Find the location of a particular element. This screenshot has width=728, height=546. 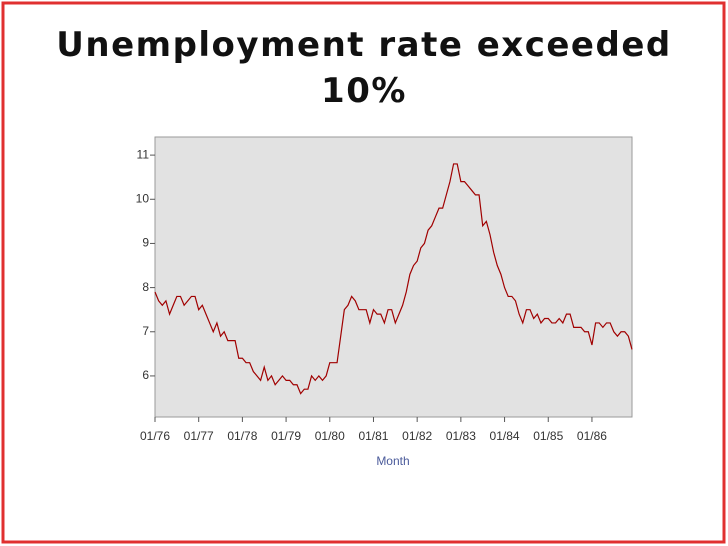

x-tick-label: 01/86 is located at coordinates (592, 436).